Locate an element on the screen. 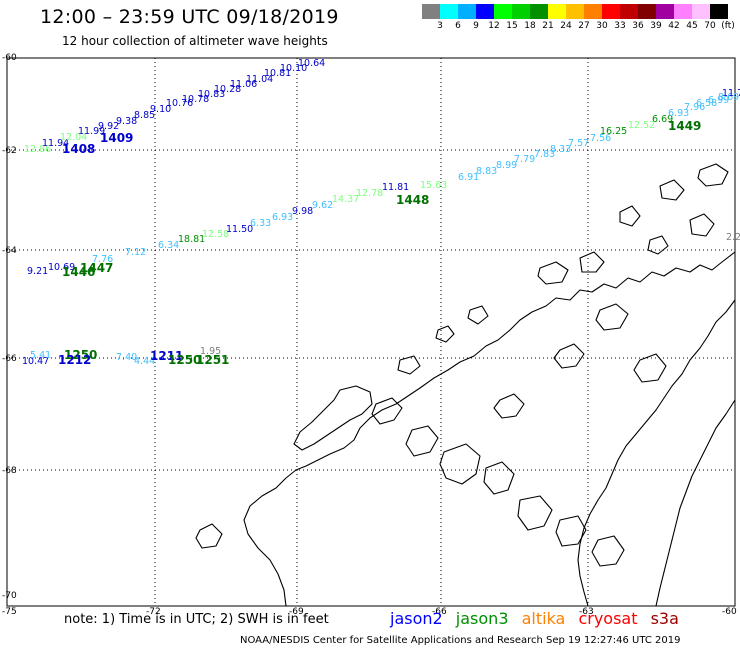  lat-label-68: -68 is located at coordinates (9, 471).